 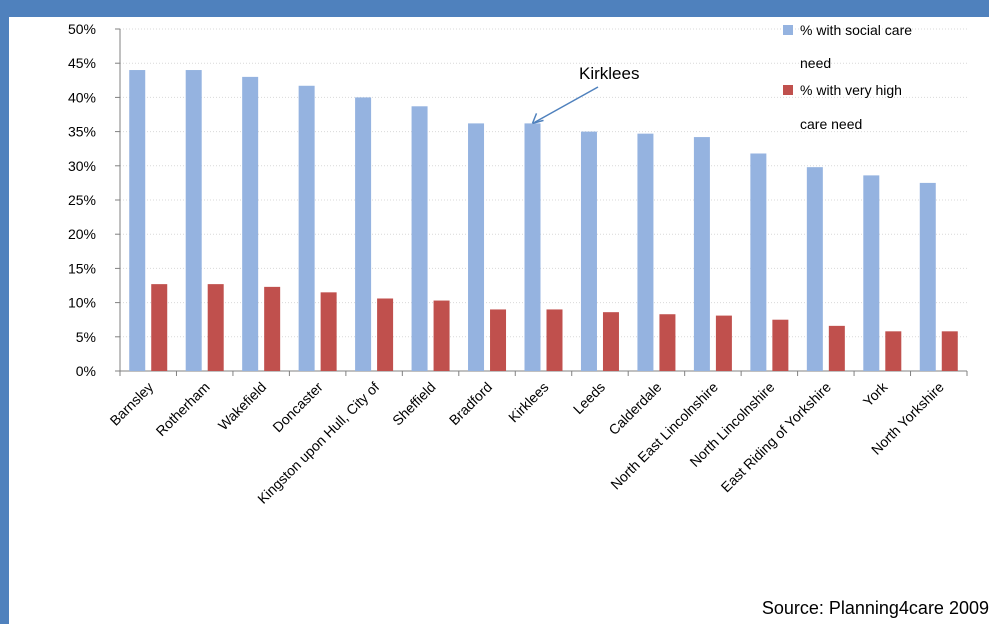 I want to click on x-tick-label: Bradford, so click(x=470, y=403).